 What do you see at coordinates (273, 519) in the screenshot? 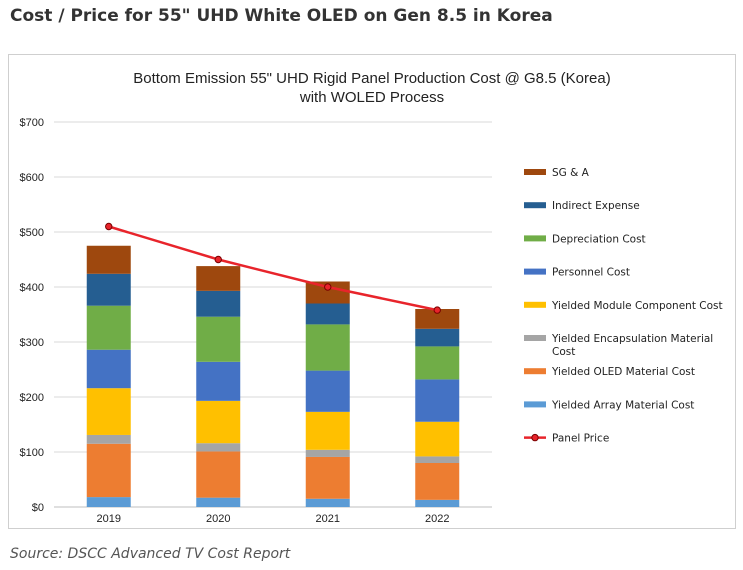
I see `x-axis-ticks: 2019 2020 2021 2022` at bounding box center [273, 519].